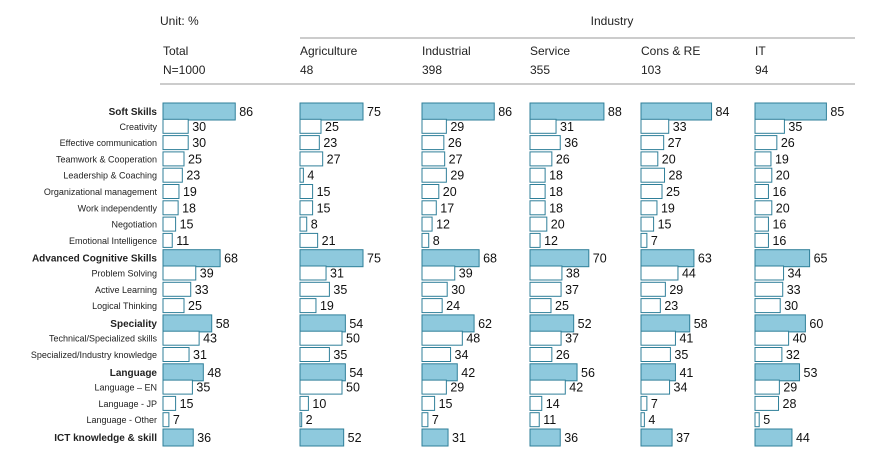 The image size is (870, 460). I want to click on value-label: 52, so click(355, 438).